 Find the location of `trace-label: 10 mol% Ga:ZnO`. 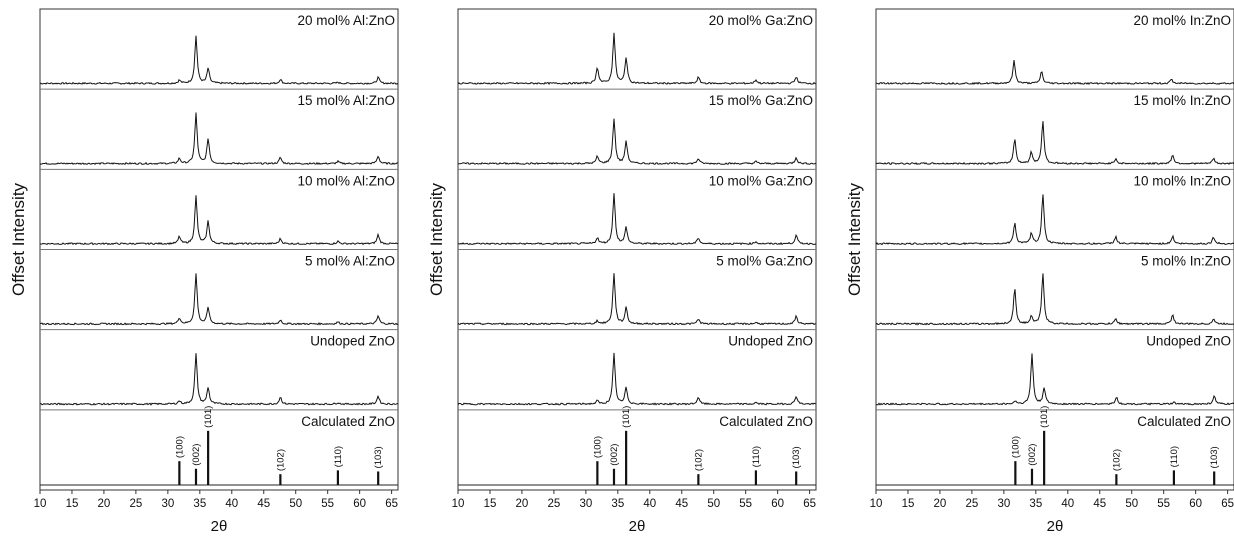

trace-label: 10 mol% Ga:ZnO is located at coordinates (761, 180).